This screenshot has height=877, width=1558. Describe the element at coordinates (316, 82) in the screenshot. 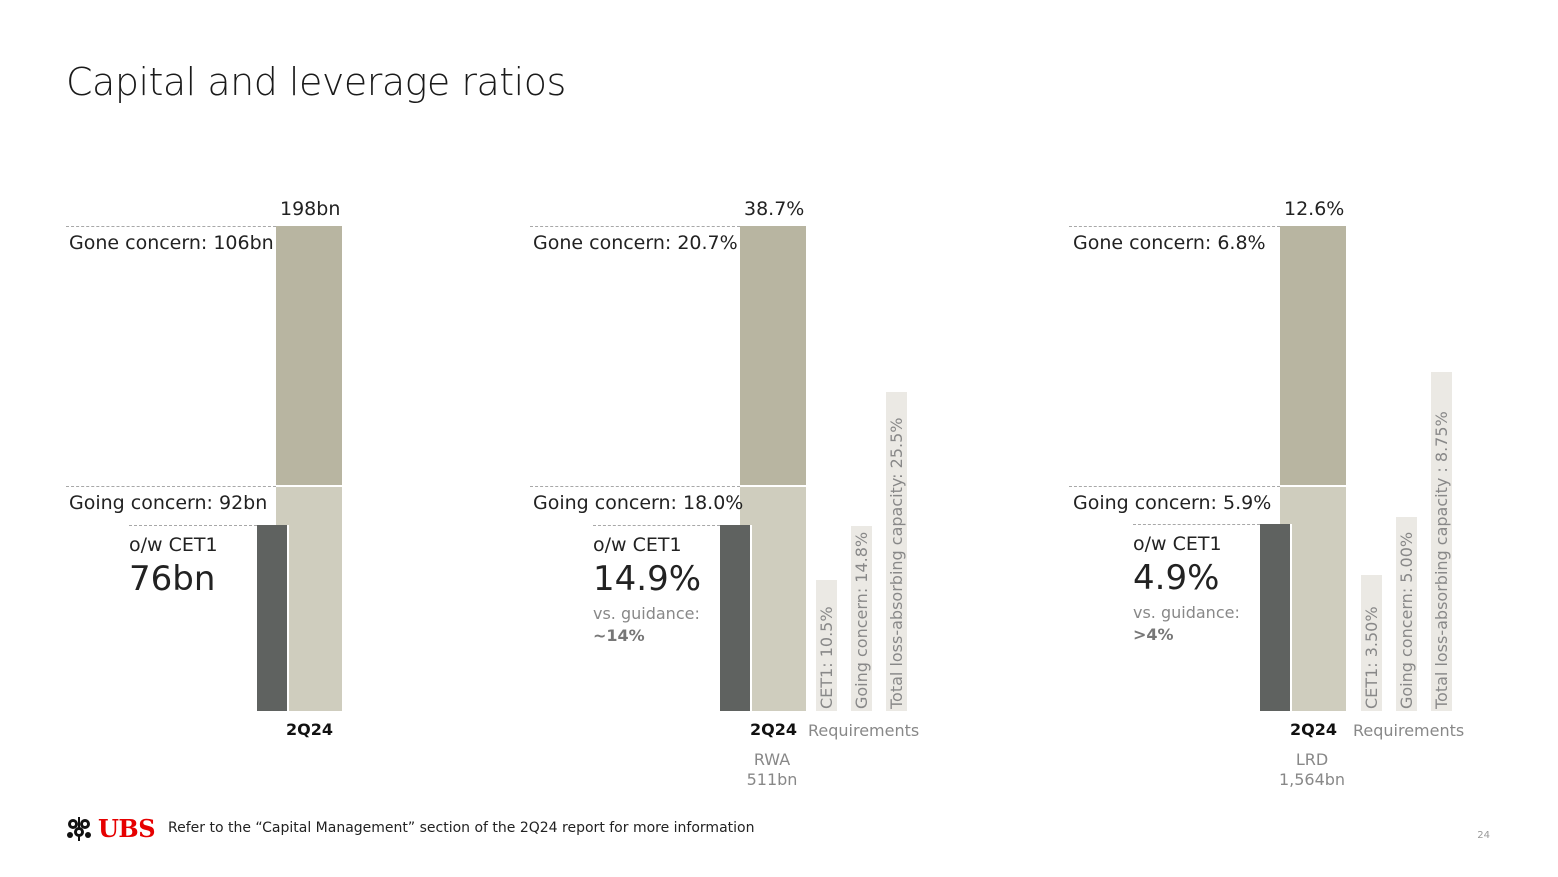

I see `page-title: Capital and leverage ratios` at that location.